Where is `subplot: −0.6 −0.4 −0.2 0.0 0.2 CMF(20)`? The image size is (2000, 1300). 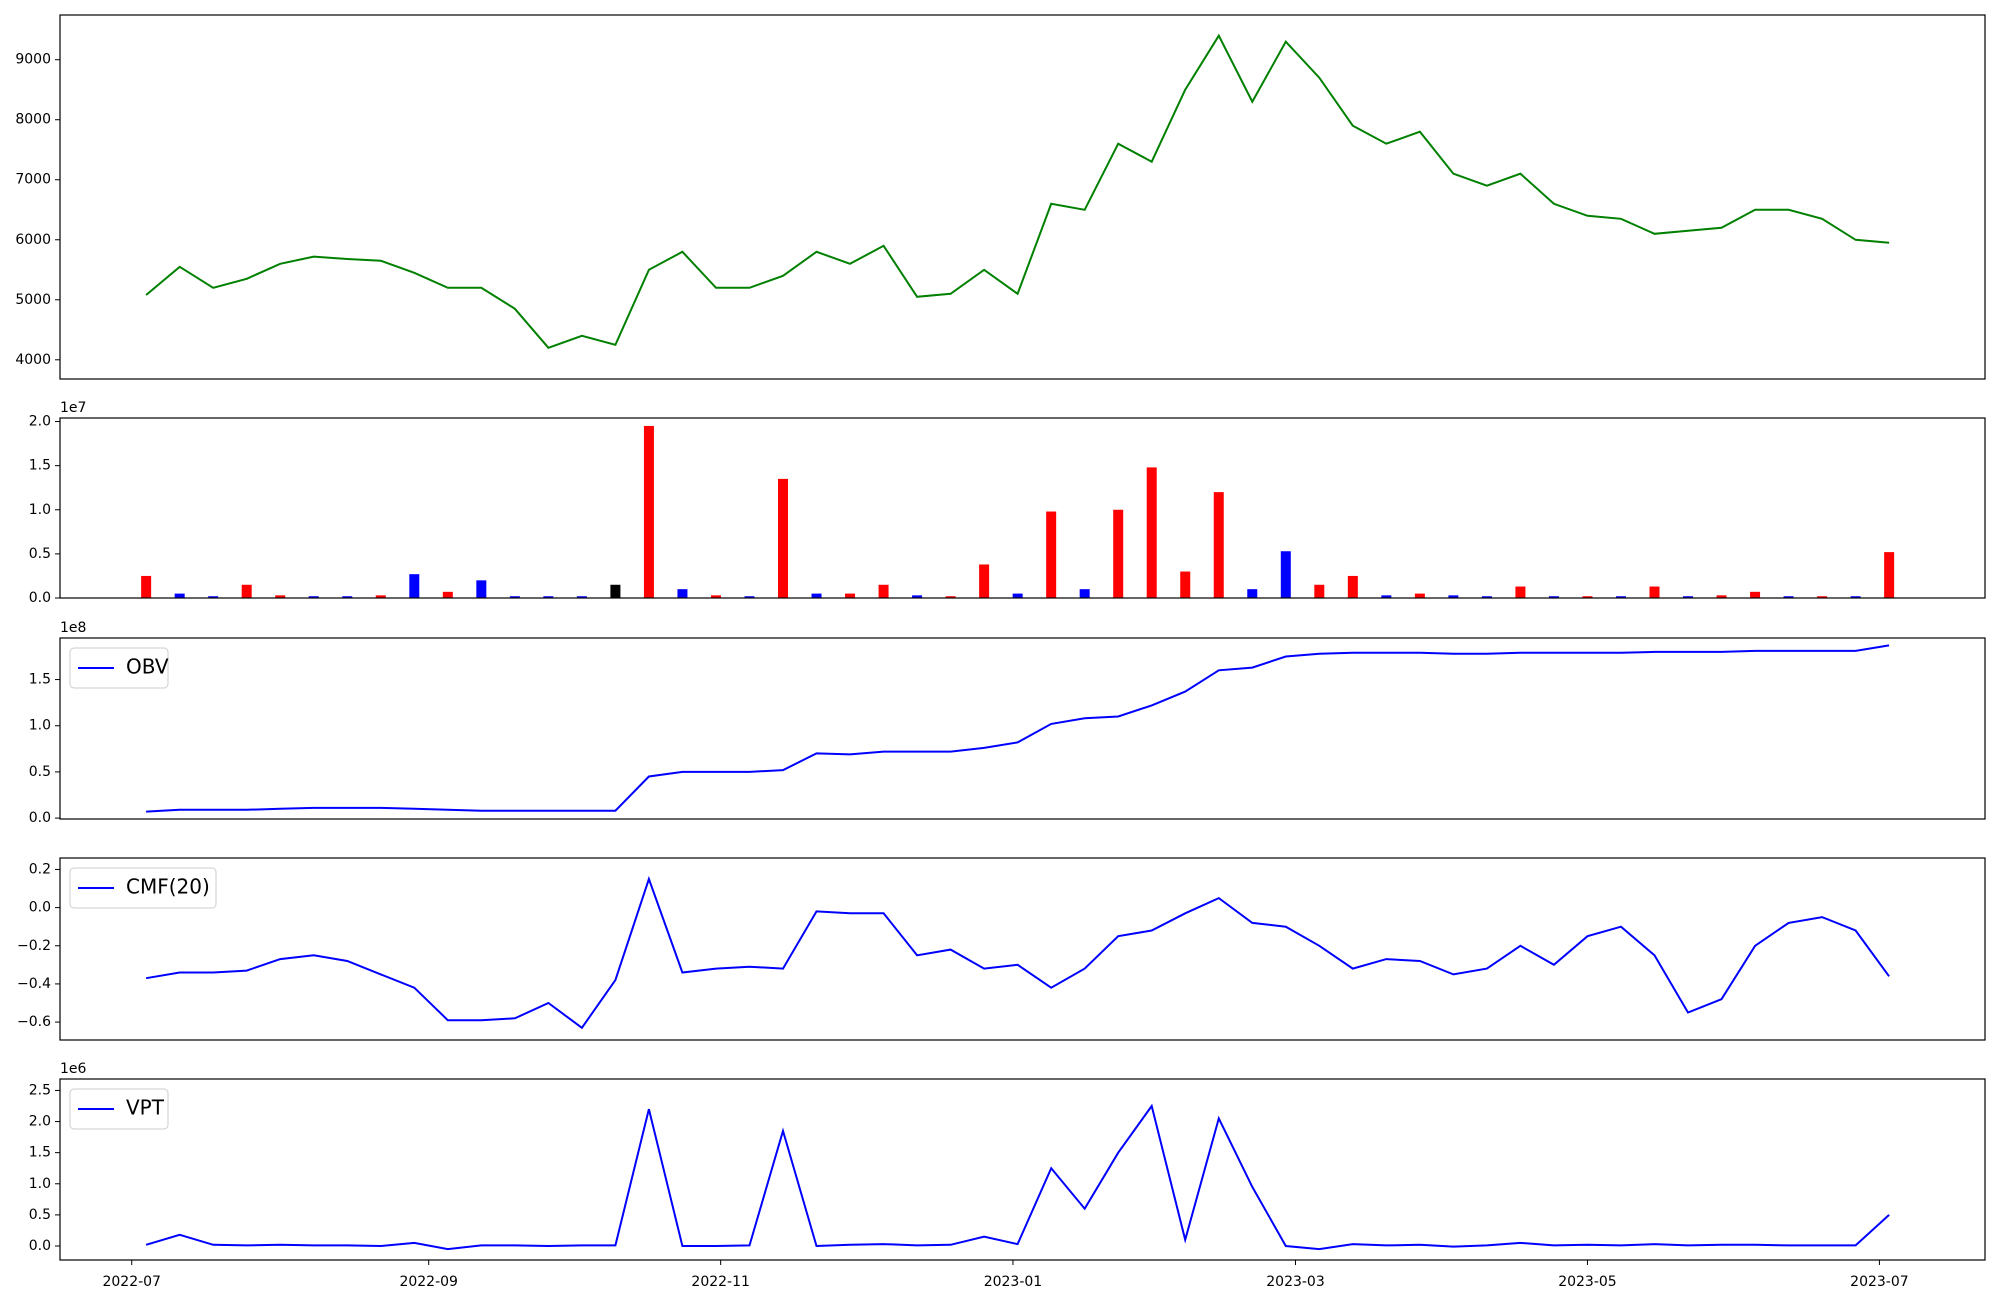
subplot: −0.6 −0.4 −0.2 0.0 0.2 CMF(20) is located at coordinates (1001, 949).